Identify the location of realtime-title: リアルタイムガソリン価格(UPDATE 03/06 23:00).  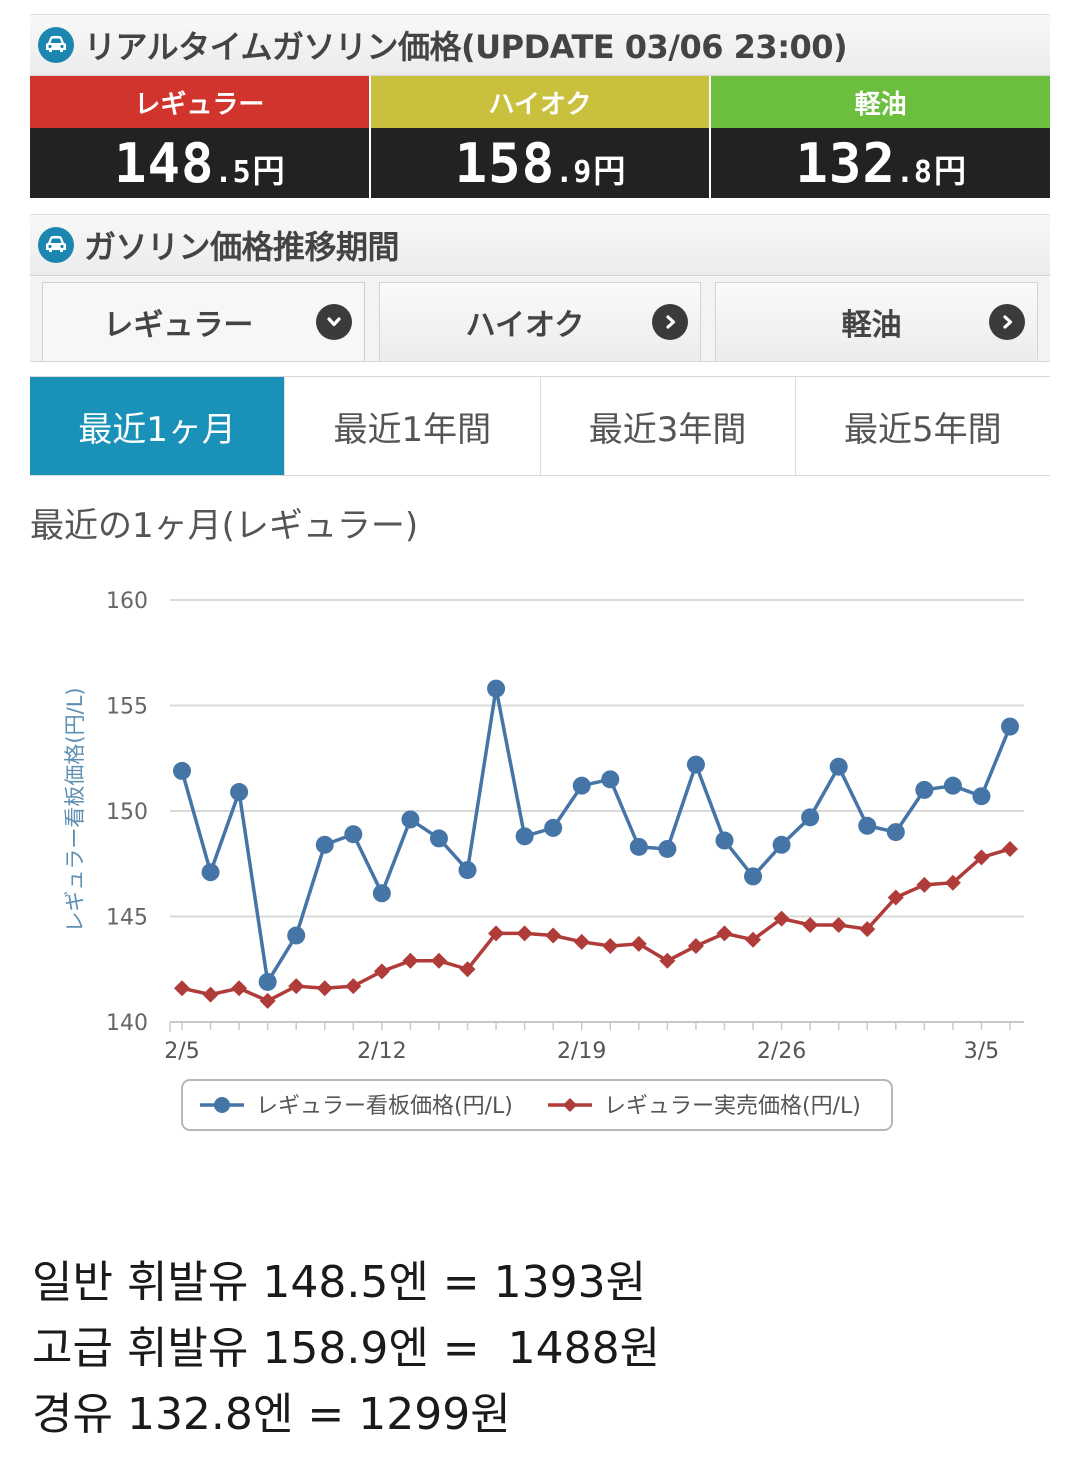
(466, 47).